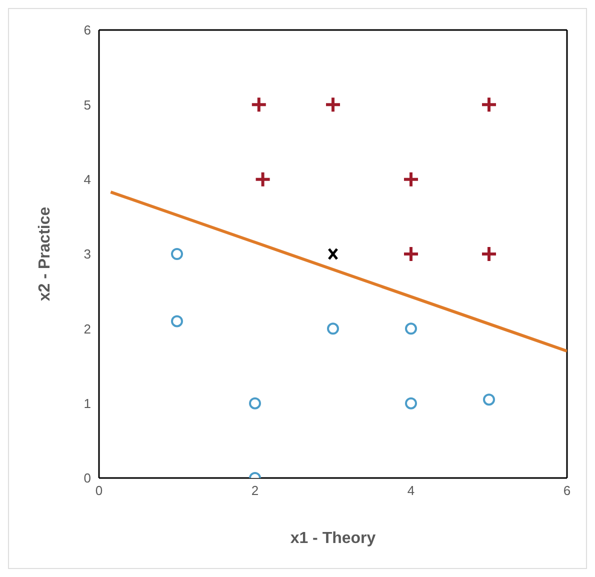 Image resolution: width=595 pixels, height=577 pixels. Describe the element at coordinates (567, 490) in the screenshot. I see `x-tick-label: 6` at that location.